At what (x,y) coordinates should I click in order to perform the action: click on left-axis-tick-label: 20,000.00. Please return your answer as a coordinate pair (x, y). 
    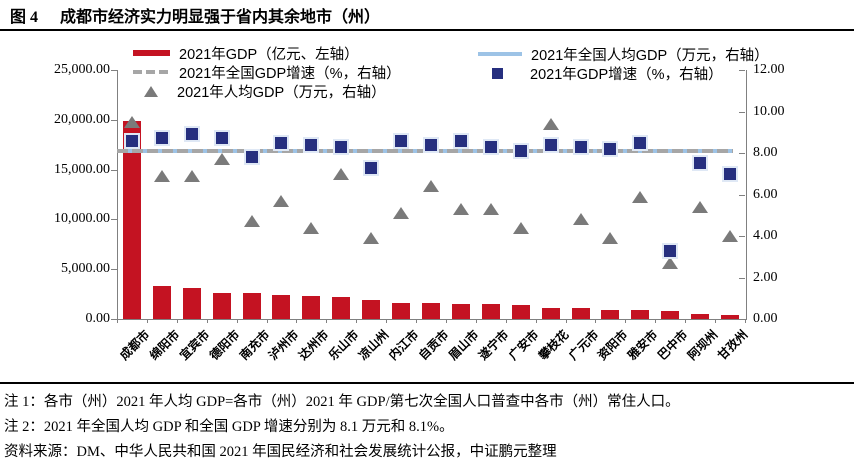
    Looking at the image, I should click on (82, 119).